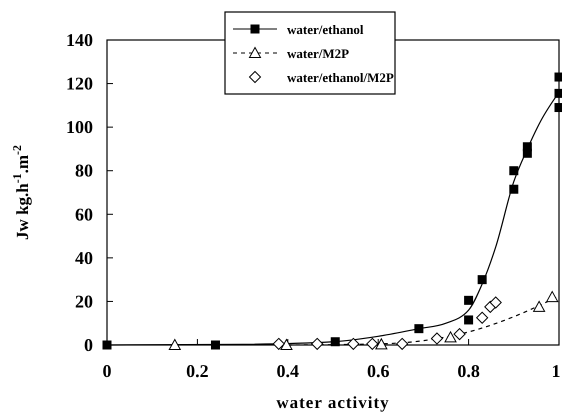 The image size is (562, 414). What do you see at coordinates (79, 40) in the screenshot?
I see `y-tick-label: 140` at bounding box center [79, 40].